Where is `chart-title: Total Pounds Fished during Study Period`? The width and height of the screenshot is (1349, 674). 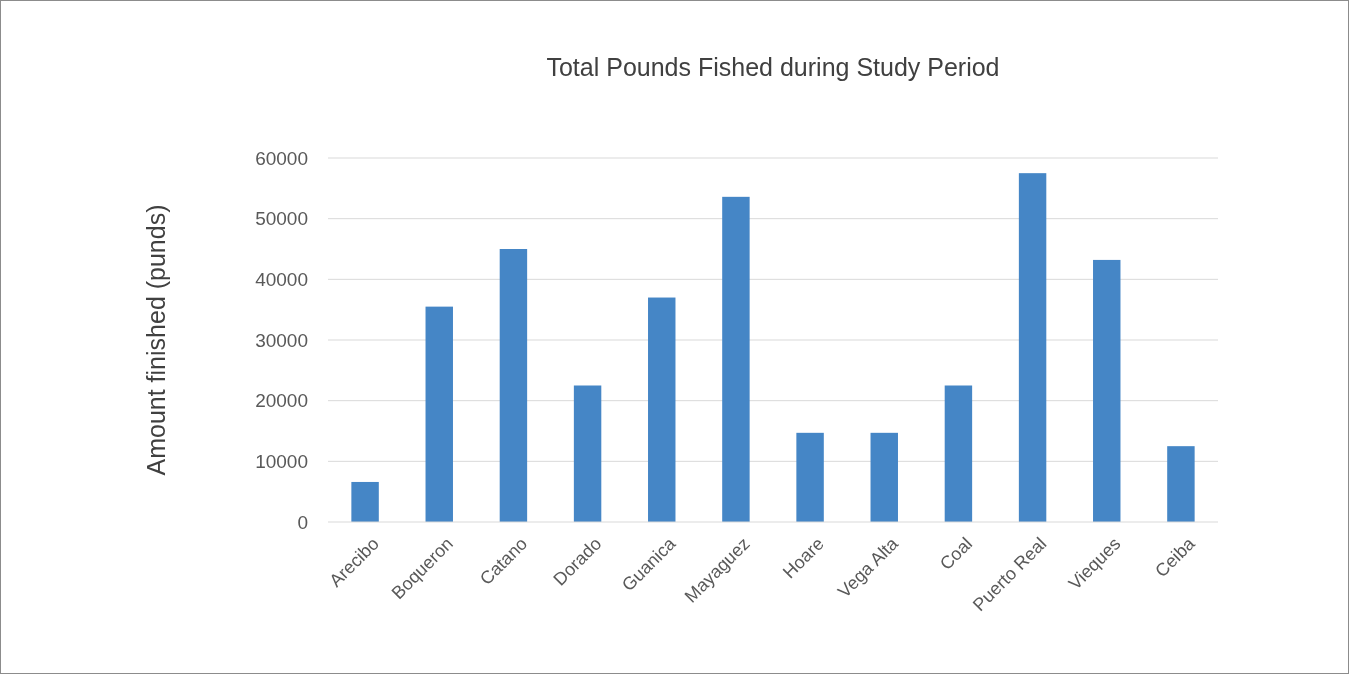
chart-title: Total Pounds Fished during Study Period is located at coordinates (773, 67).